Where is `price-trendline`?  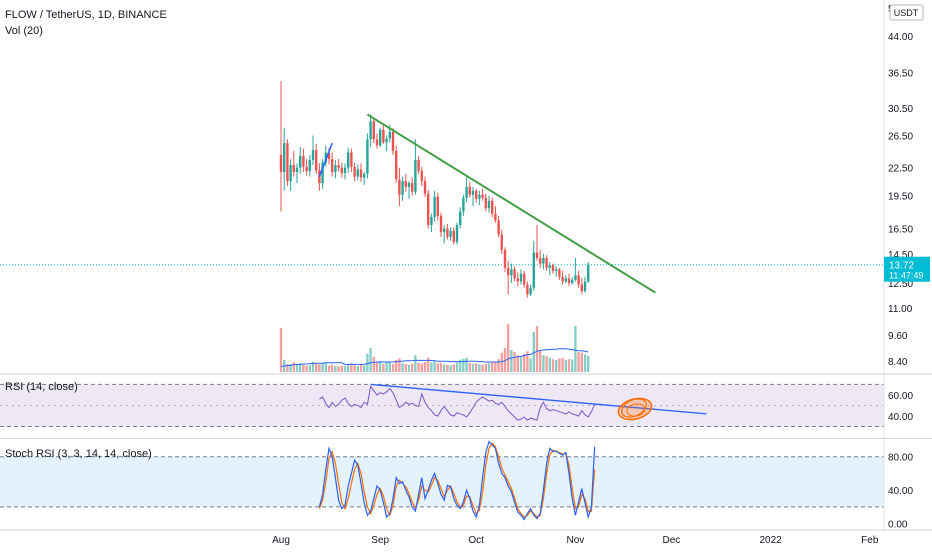 price-trendline is located at coordinates (511, 203).